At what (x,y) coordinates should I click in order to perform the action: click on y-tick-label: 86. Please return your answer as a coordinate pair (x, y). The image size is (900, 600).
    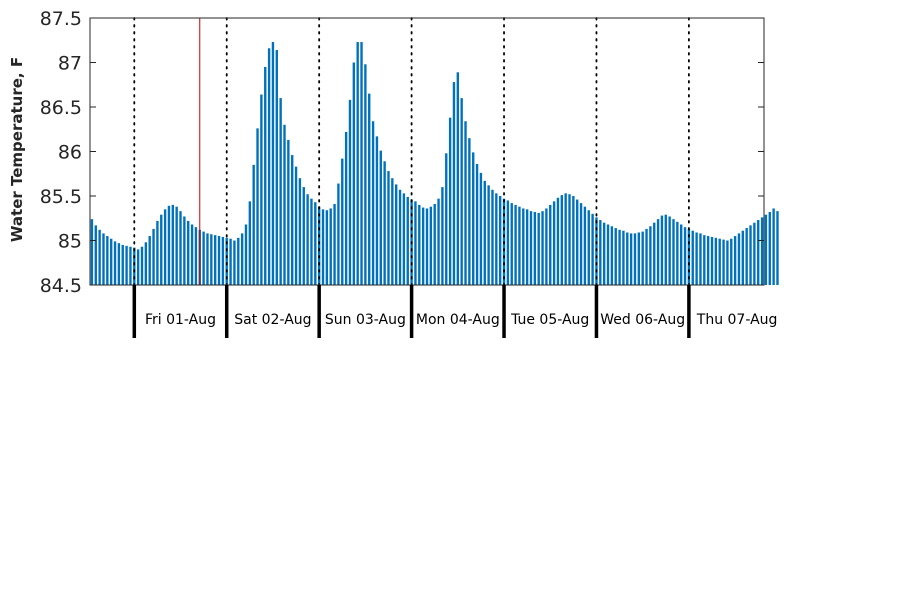
    Looking at the image, I should click on (70, 153).